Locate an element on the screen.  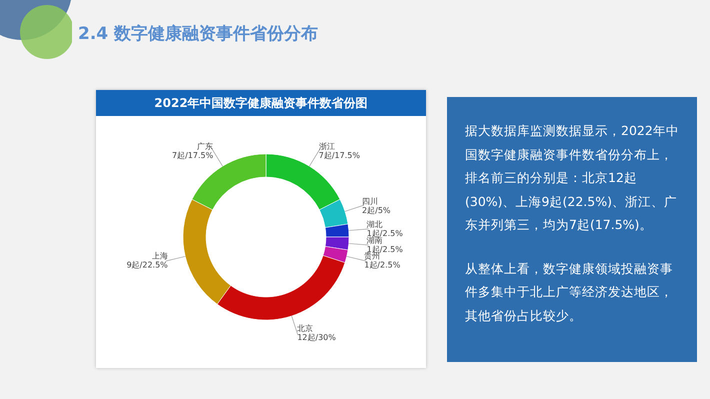
chart-subtitle: 2022年中国数字健康融资事件数省份图 is located at coordinates (261, 103).